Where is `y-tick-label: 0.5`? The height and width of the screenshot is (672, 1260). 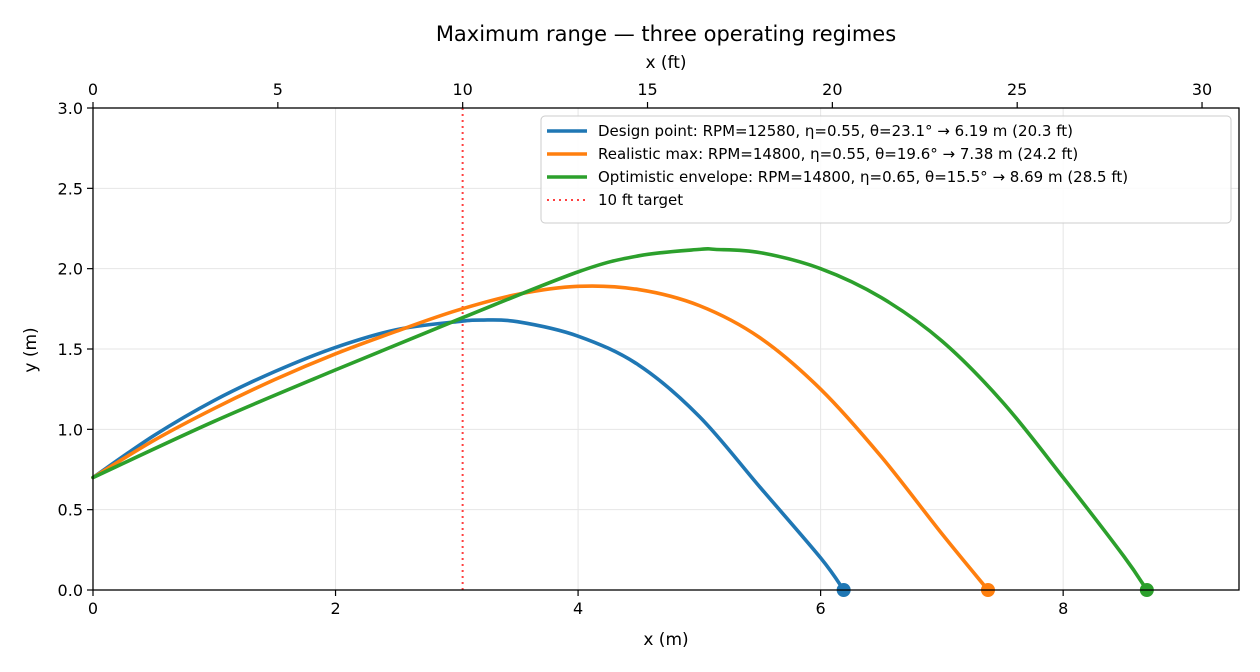
y-tick-label: 0.5 is located at coordinates (70, 510).